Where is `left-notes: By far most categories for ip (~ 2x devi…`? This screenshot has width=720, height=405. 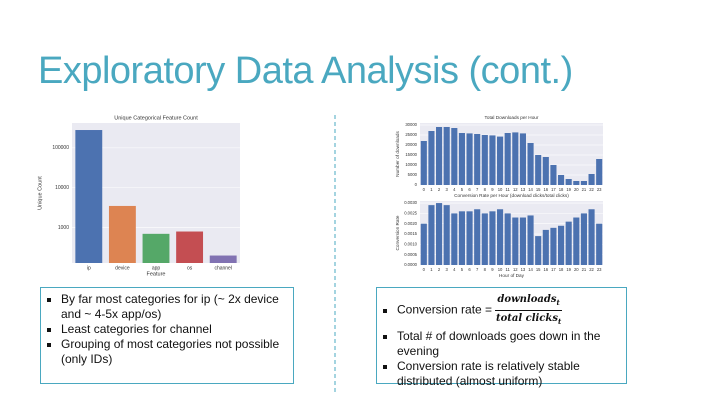
left-notes: By far most categories for ip (~ 2x devi… is located at coordinates (167, 335).